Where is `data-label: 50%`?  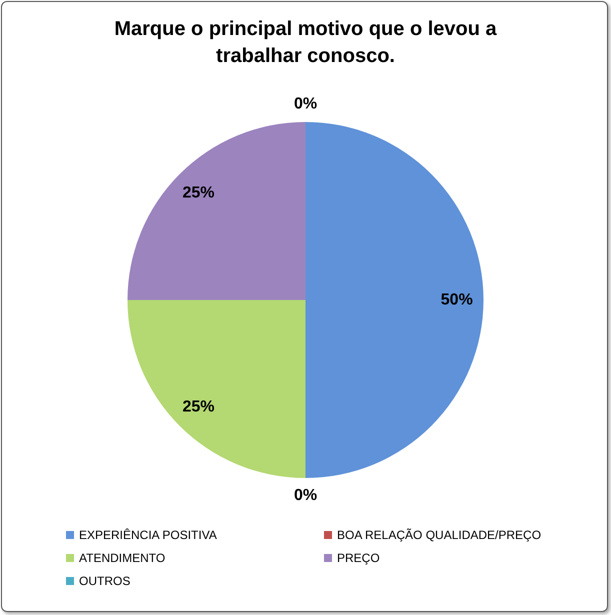
data-label: 50% is located at coordinates (456, 299).